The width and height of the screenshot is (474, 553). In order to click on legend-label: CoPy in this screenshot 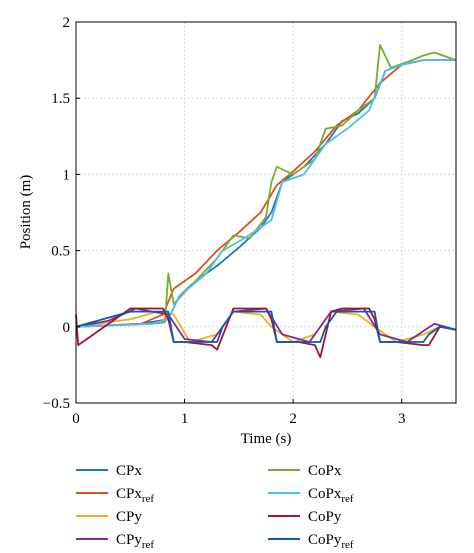, I will do `click(325, 517)`.